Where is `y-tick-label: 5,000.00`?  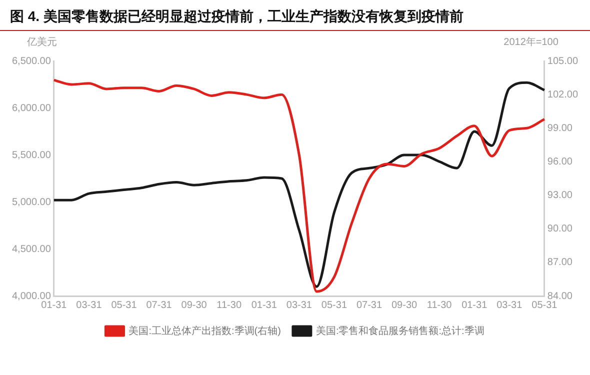
y-tick-label: 5,000.00 is located at coordinates (32, 202).